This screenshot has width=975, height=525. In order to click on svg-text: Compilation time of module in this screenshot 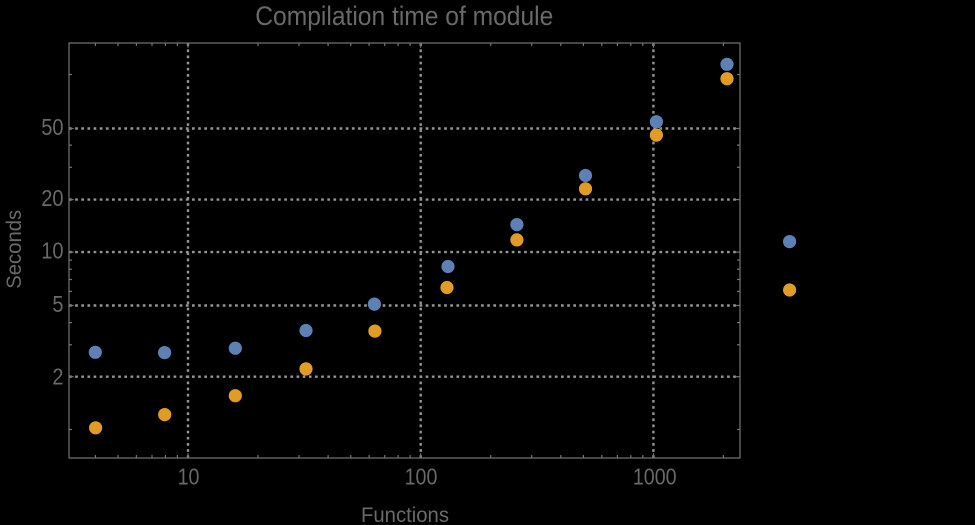, I will do `click(404, 16)`.